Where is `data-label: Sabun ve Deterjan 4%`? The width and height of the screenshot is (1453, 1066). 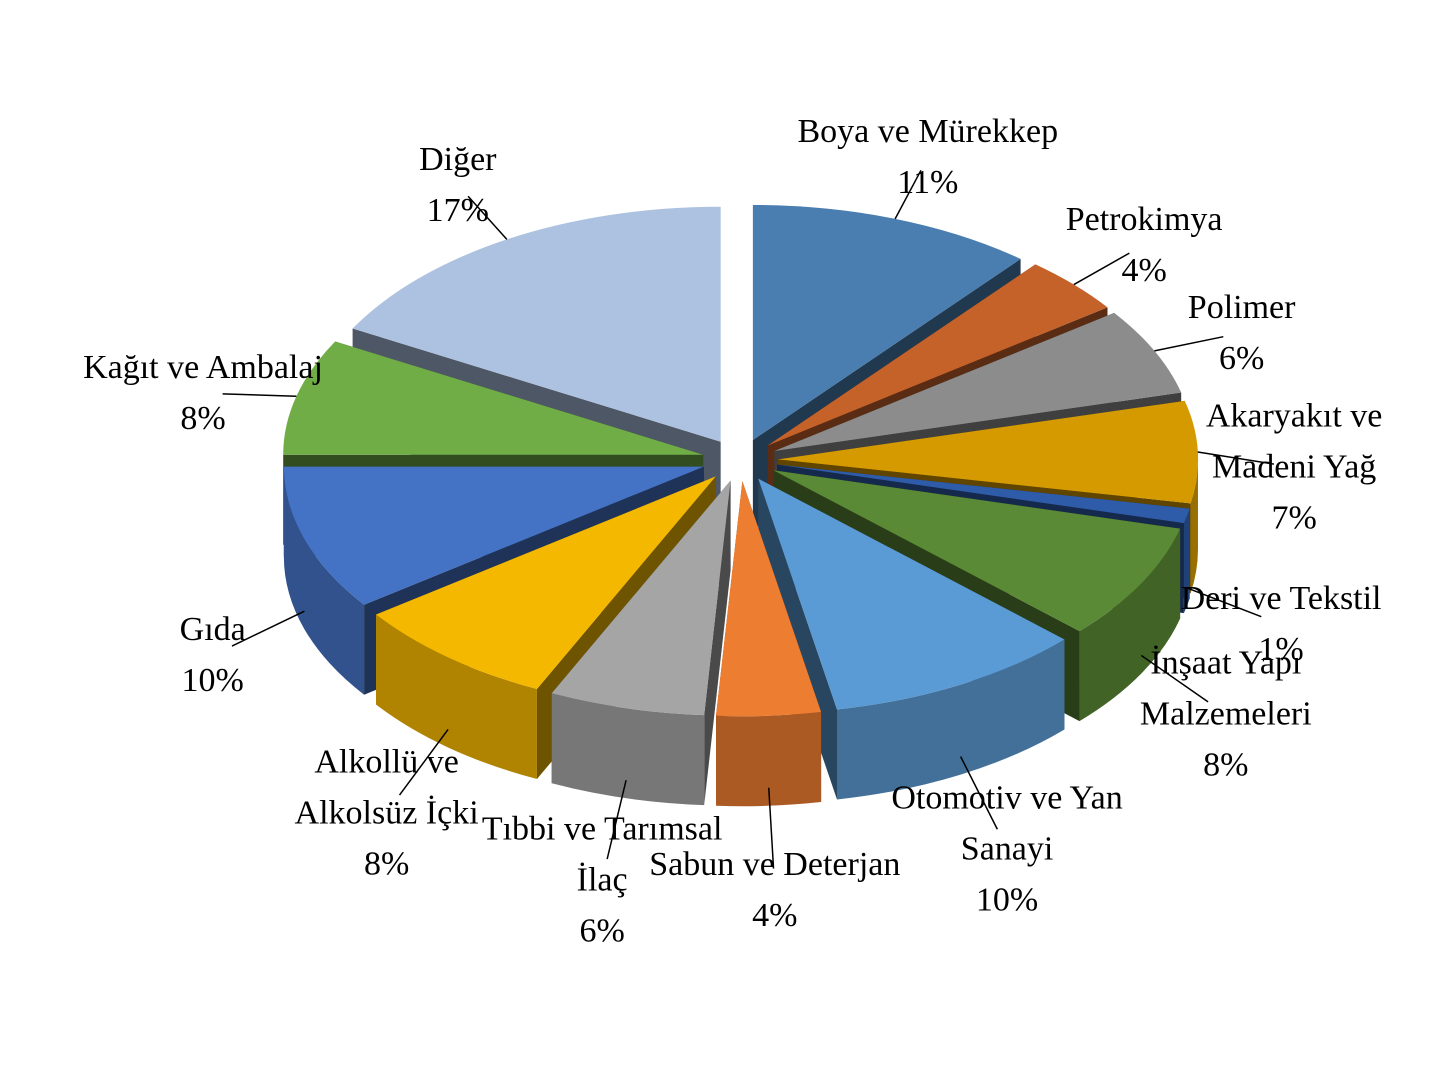
data-label: Sabun ve Deterjan 4% is located at coordinates (775, 890).